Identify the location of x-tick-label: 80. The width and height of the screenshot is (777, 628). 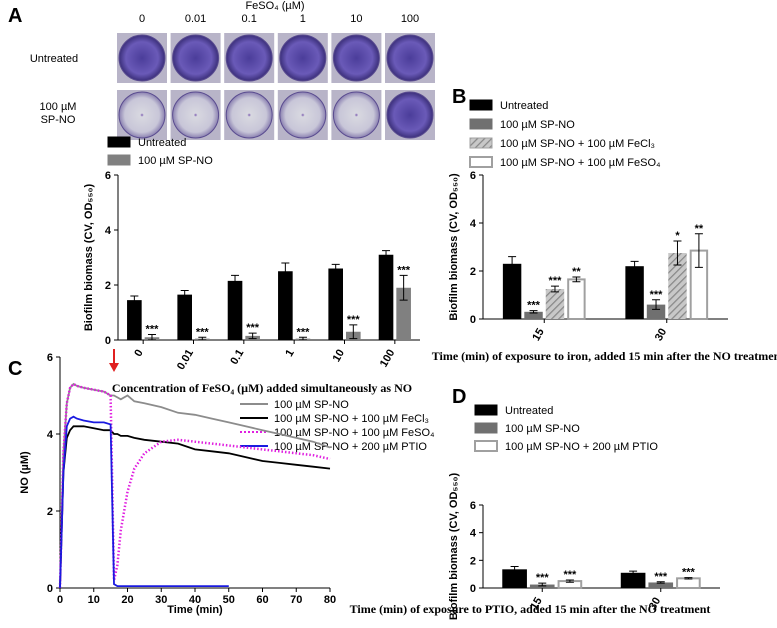
(330, 600).